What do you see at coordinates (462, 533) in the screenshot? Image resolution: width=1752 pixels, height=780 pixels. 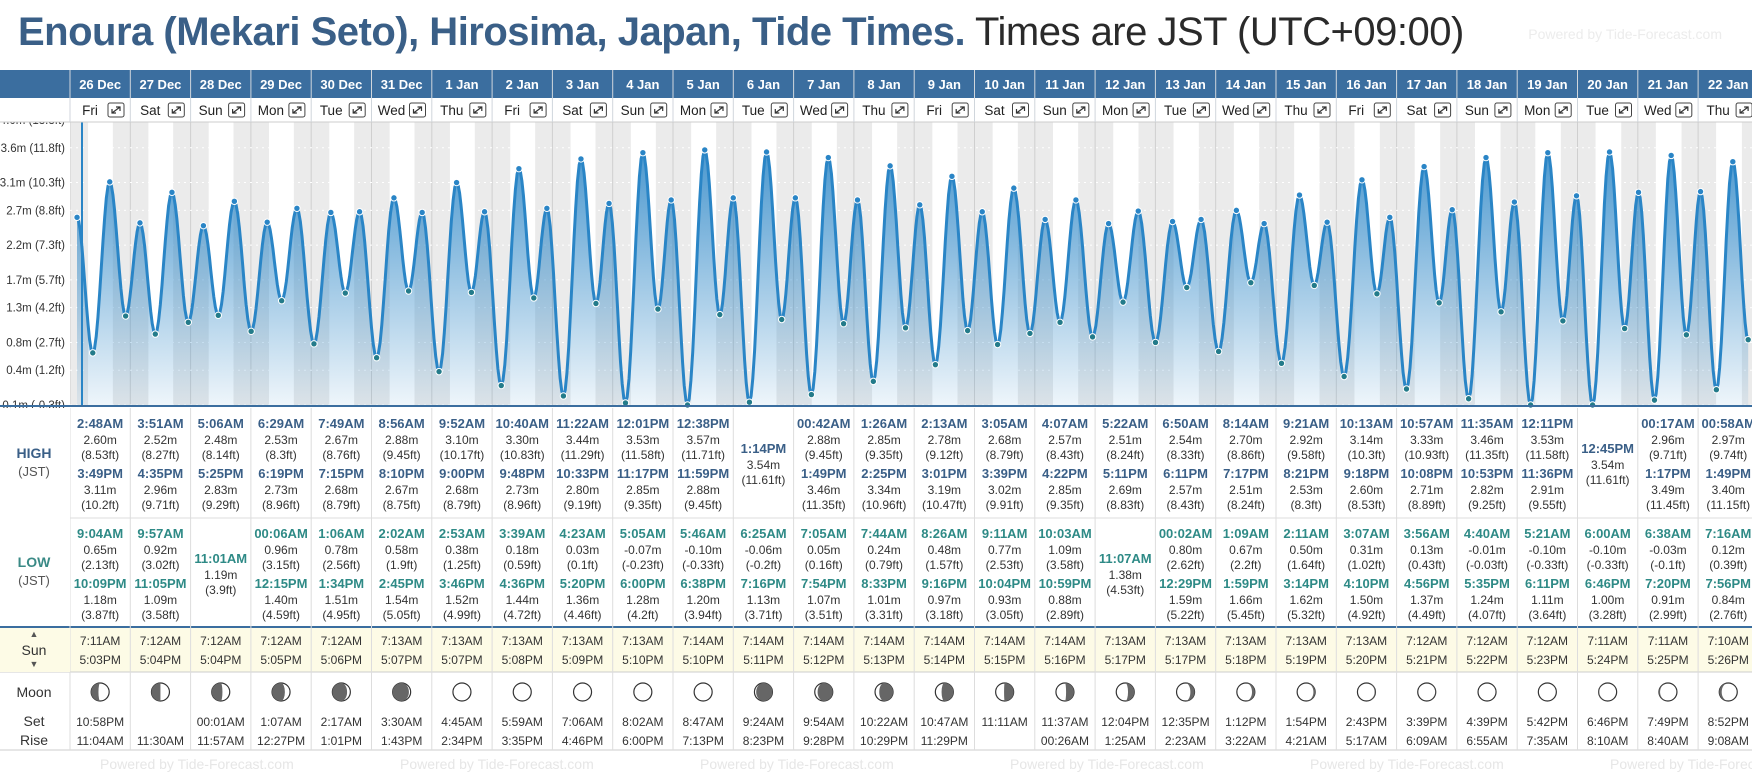 I see `low-tide-time: 2:53AM` at bounding box center [462, 533].